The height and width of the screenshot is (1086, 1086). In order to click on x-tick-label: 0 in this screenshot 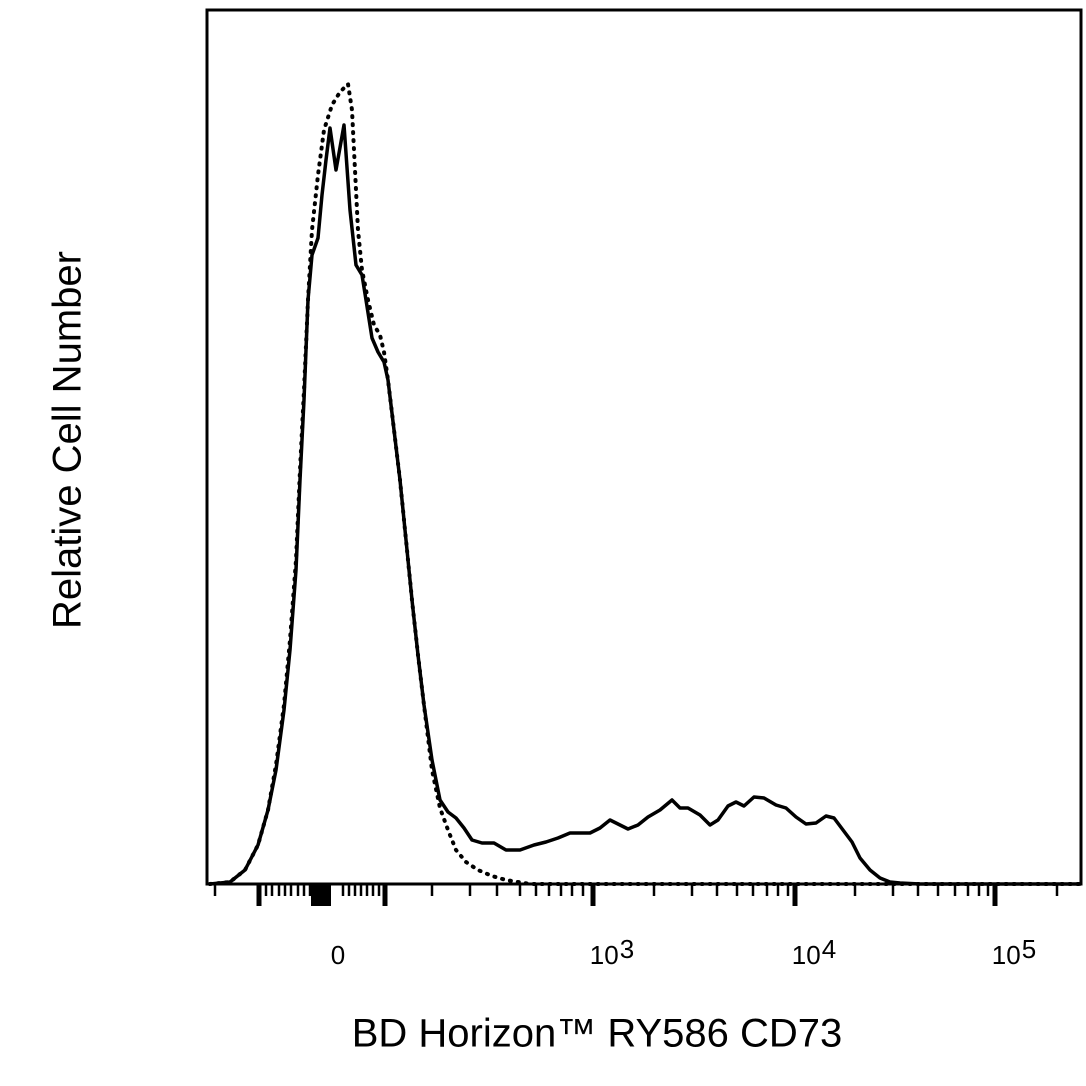, I will do `click(338, 955)`.